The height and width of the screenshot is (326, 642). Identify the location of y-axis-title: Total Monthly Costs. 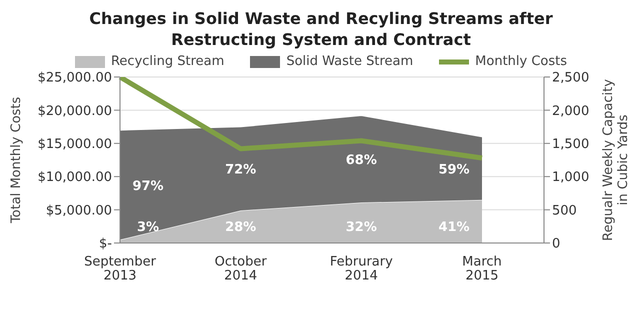
(16, 160).